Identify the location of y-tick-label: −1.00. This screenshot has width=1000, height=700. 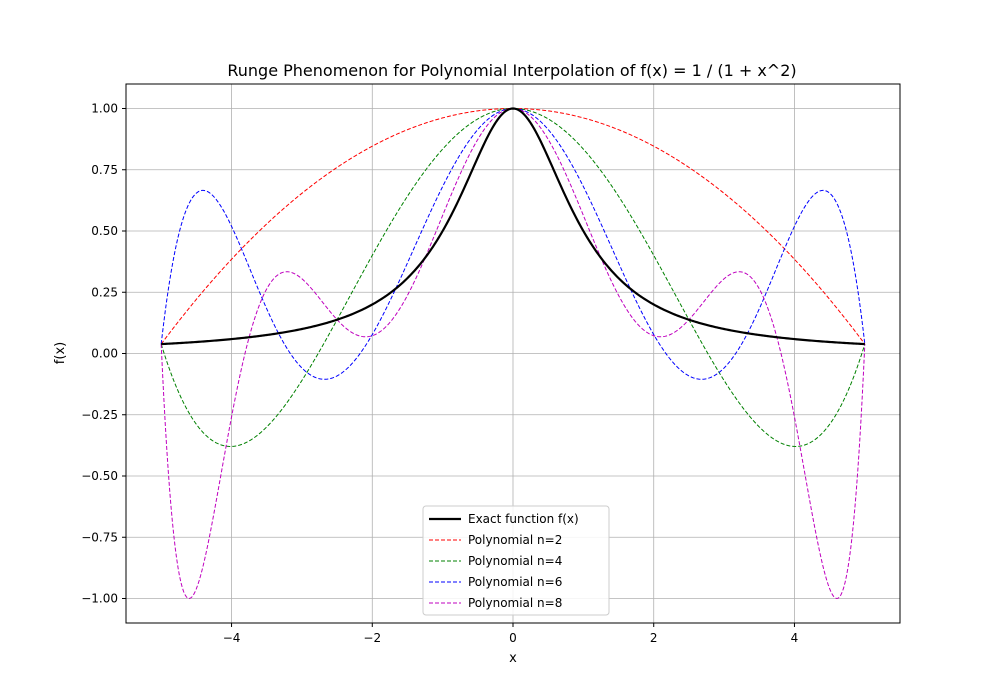
(99, 599).